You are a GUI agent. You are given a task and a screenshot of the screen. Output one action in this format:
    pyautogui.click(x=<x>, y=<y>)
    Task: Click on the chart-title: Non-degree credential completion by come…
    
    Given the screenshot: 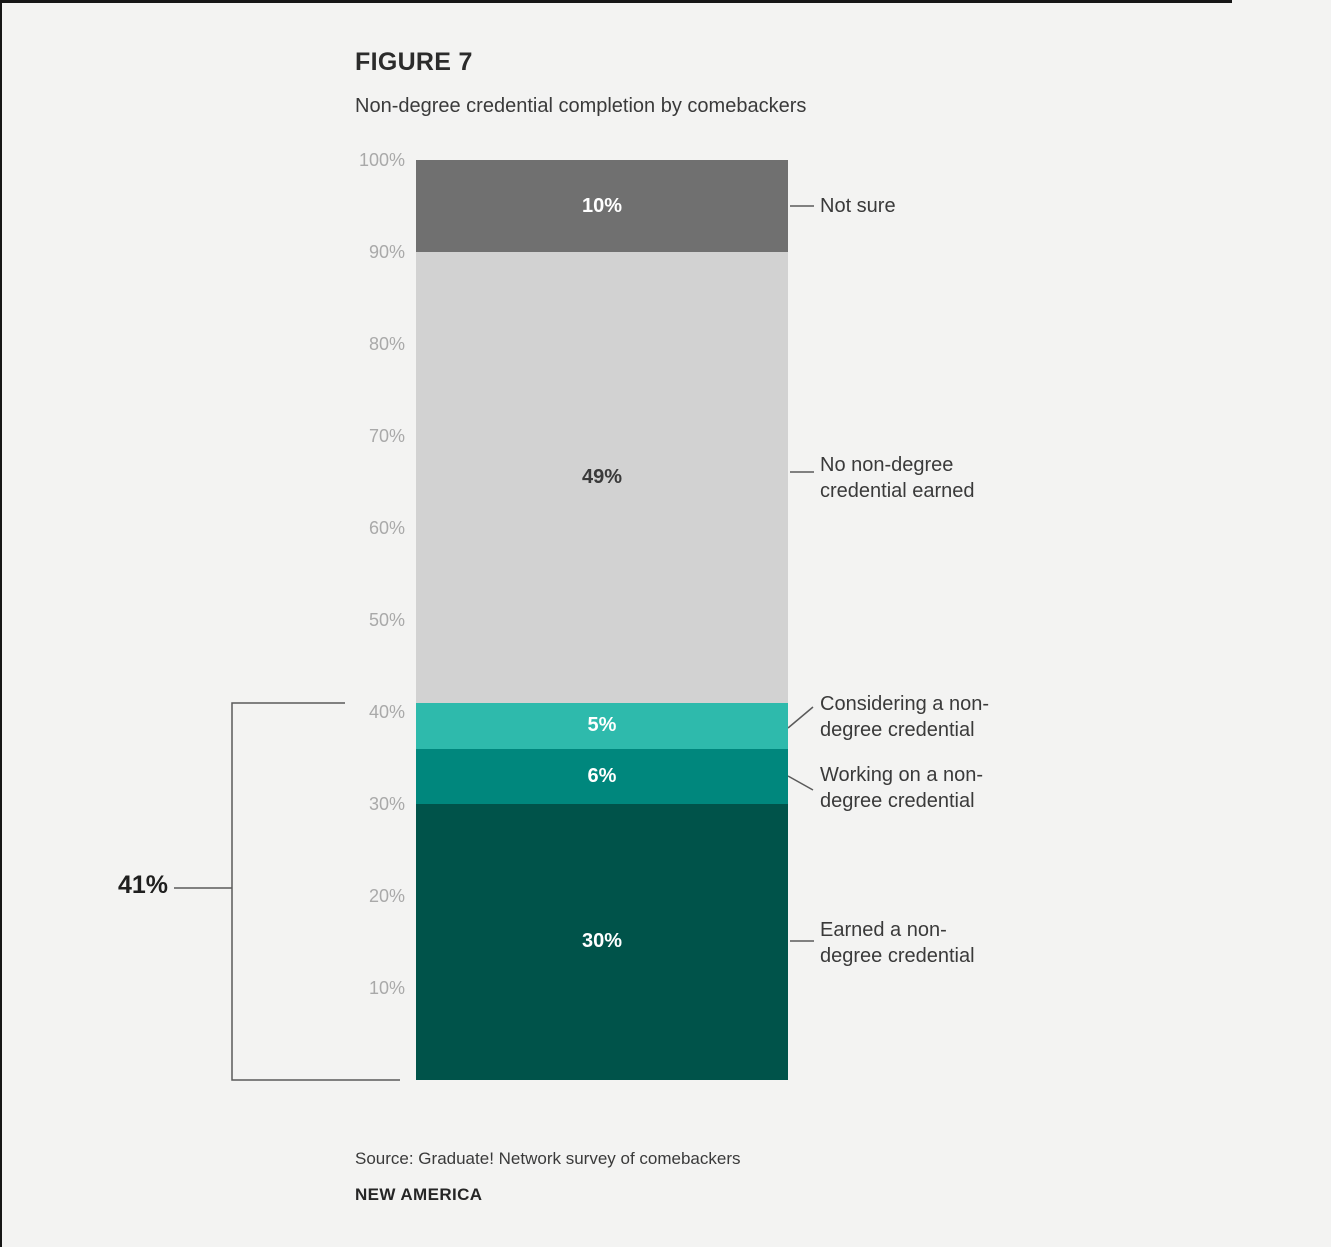 What is the action you would take?
    pyautogui.click(x=581, y=106)
    